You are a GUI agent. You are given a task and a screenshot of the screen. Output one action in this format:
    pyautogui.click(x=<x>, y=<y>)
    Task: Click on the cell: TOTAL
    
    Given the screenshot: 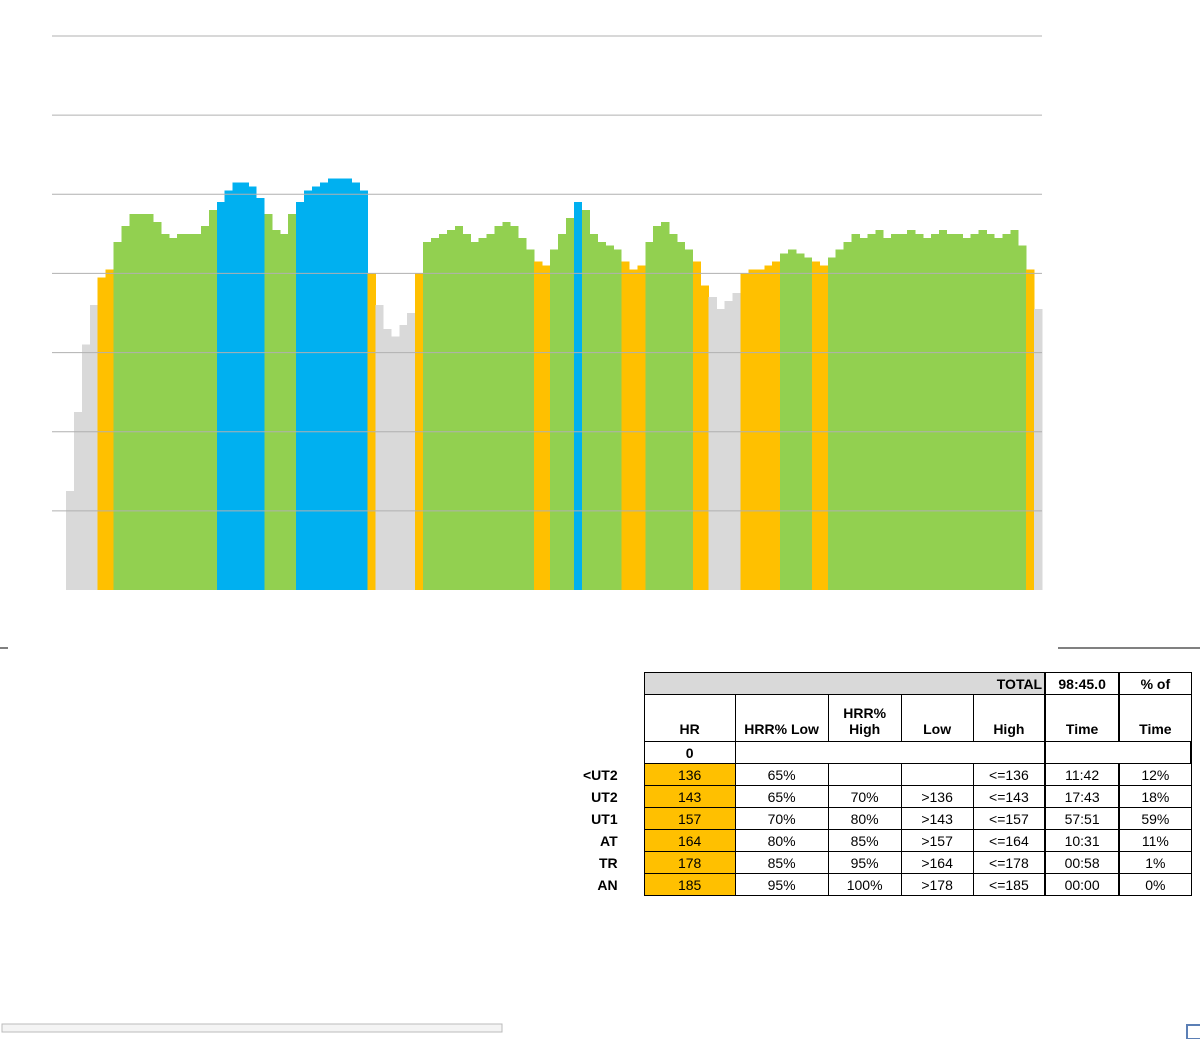 What is the action you would take?
    pyautogui.click(x=844, y=683)
    